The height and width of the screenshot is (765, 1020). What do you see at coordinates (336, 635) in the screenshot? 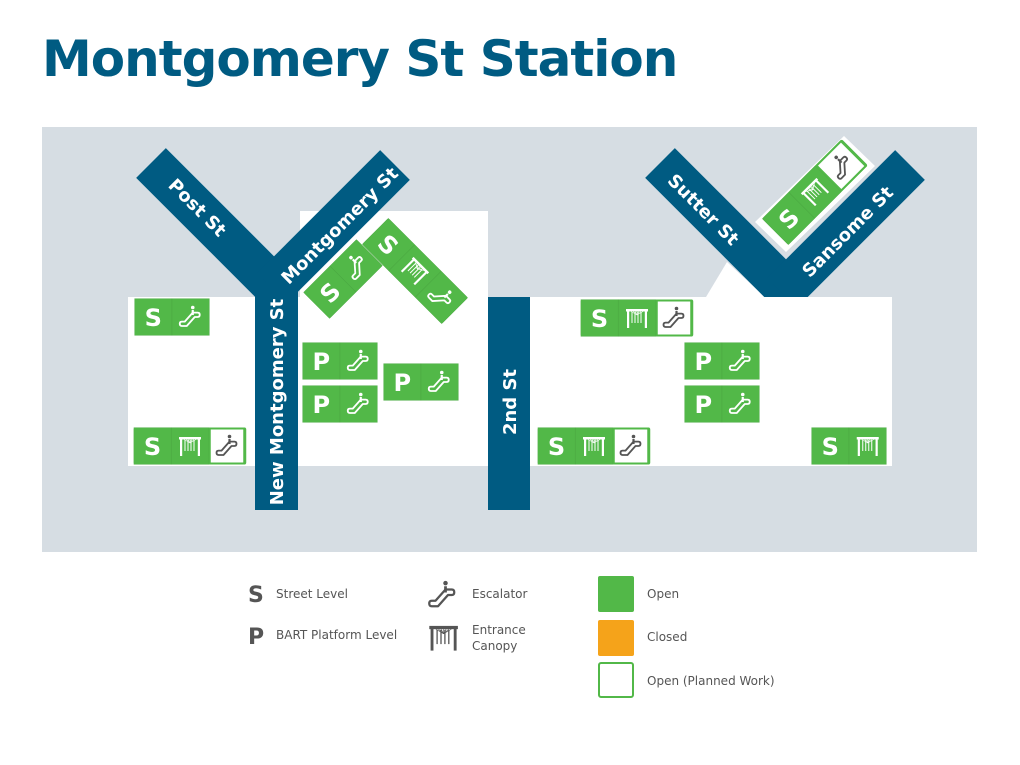
I see `legend-platform-level: BART Platform Level` at bounding box center [336, 635].